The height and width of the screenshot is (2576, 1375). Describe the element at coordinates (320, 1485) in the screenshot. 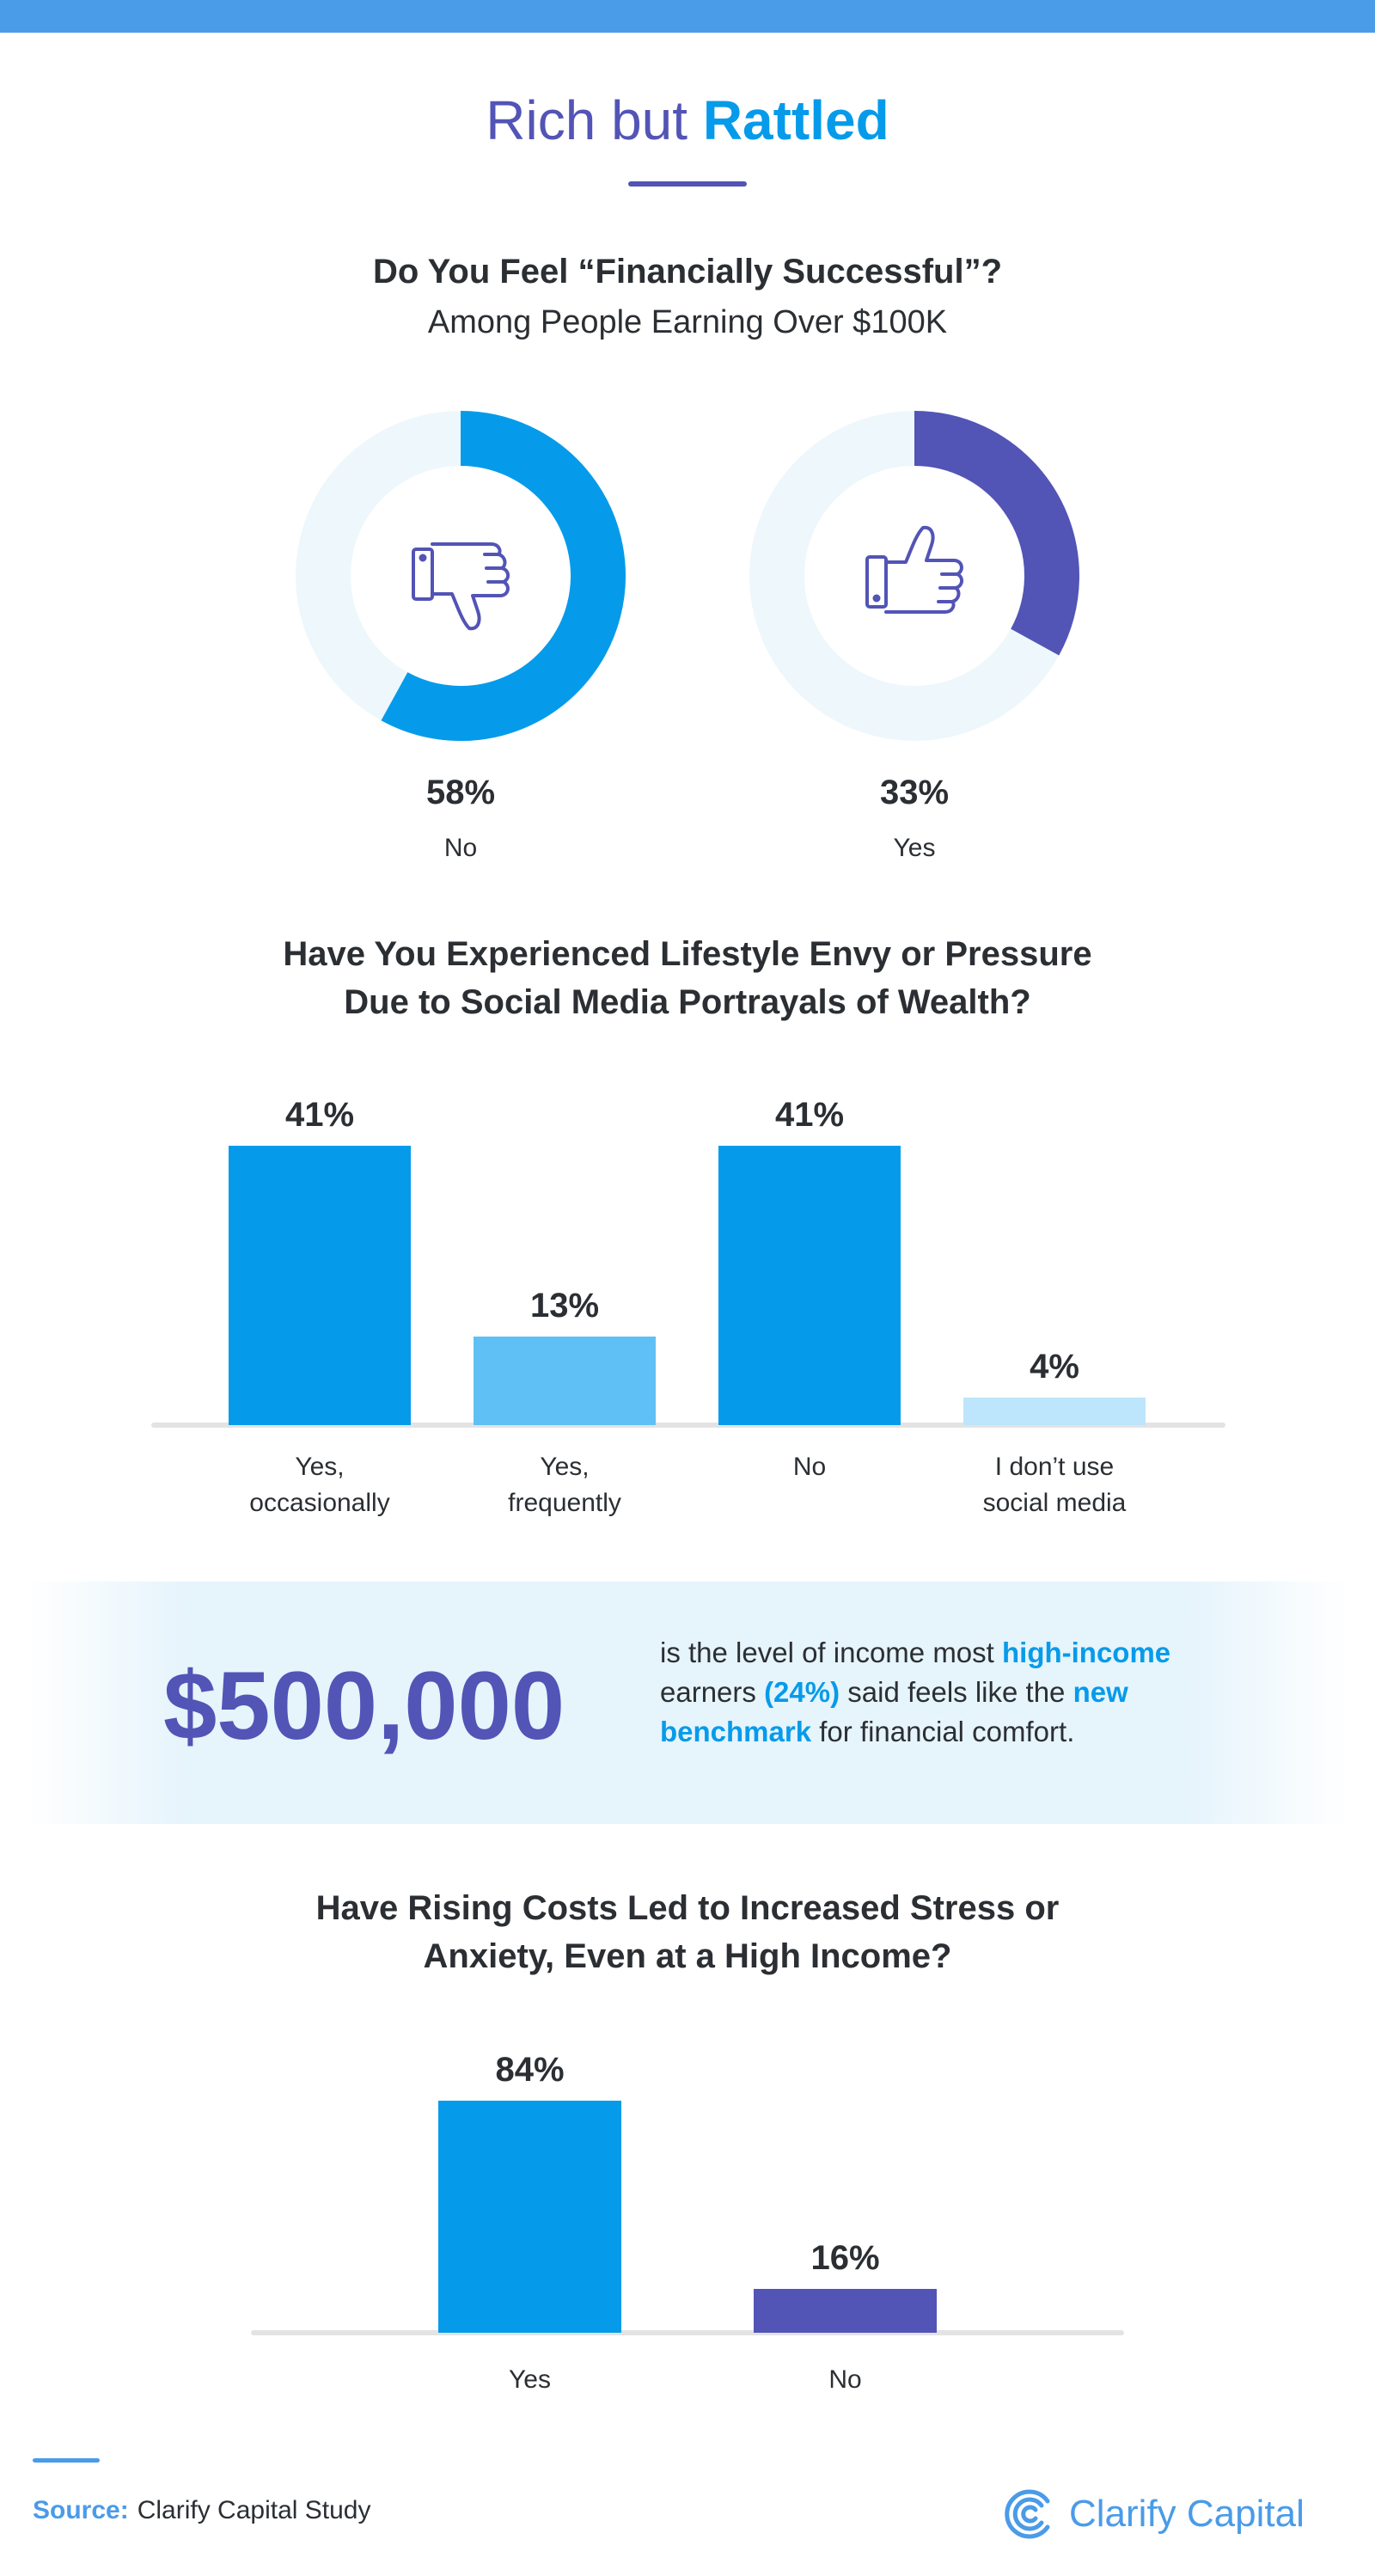

I see `bar-category-label-0: Yes, occasionally` at that location.